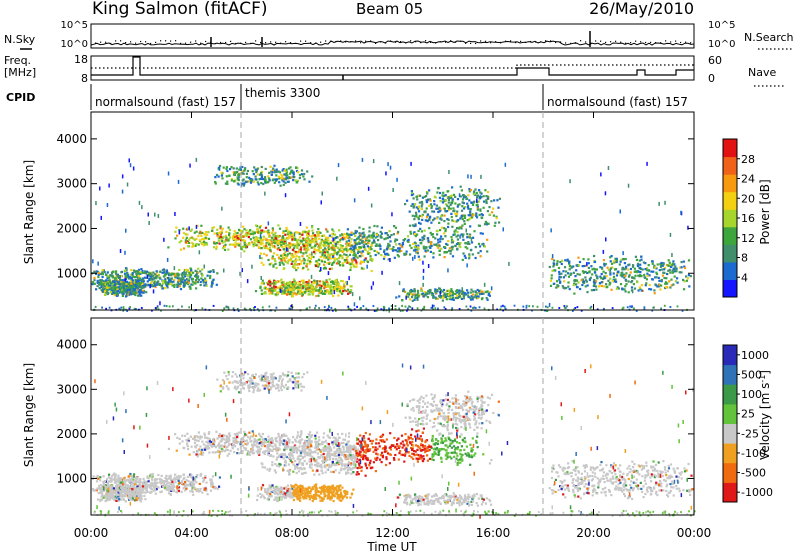  I want to click on data-cell-1911, so click(394, 226).